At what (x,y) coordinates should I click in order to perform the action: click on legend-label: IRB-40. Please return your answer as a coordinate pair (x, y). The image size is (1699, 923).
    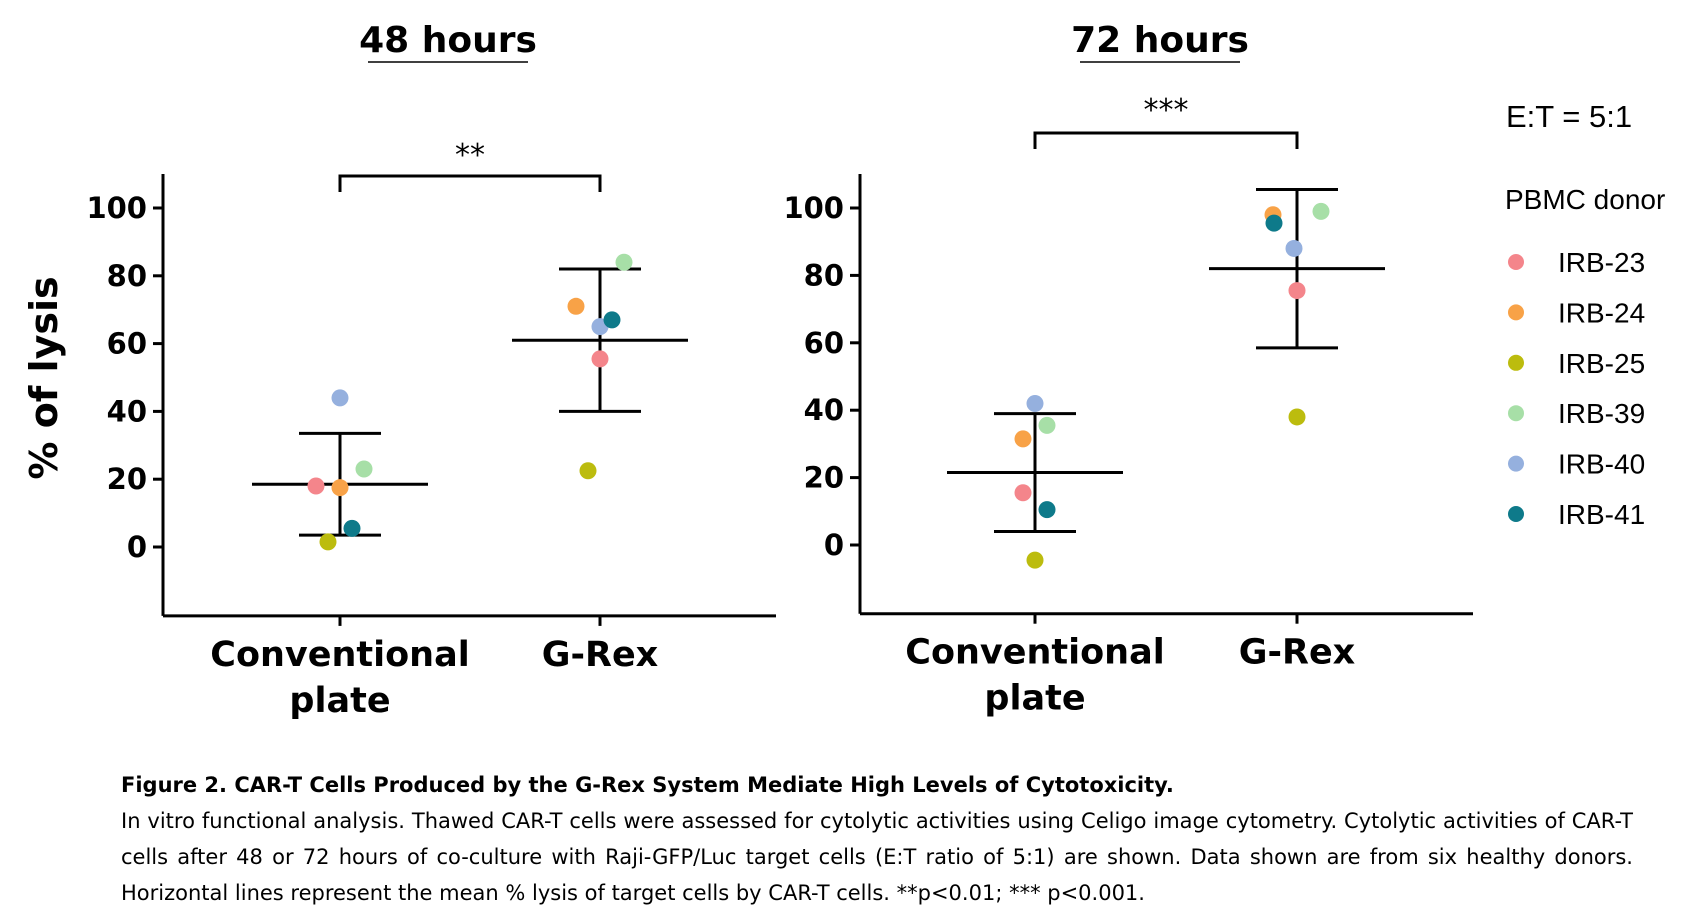
    Looking at the image, I should click on (1601, 464).